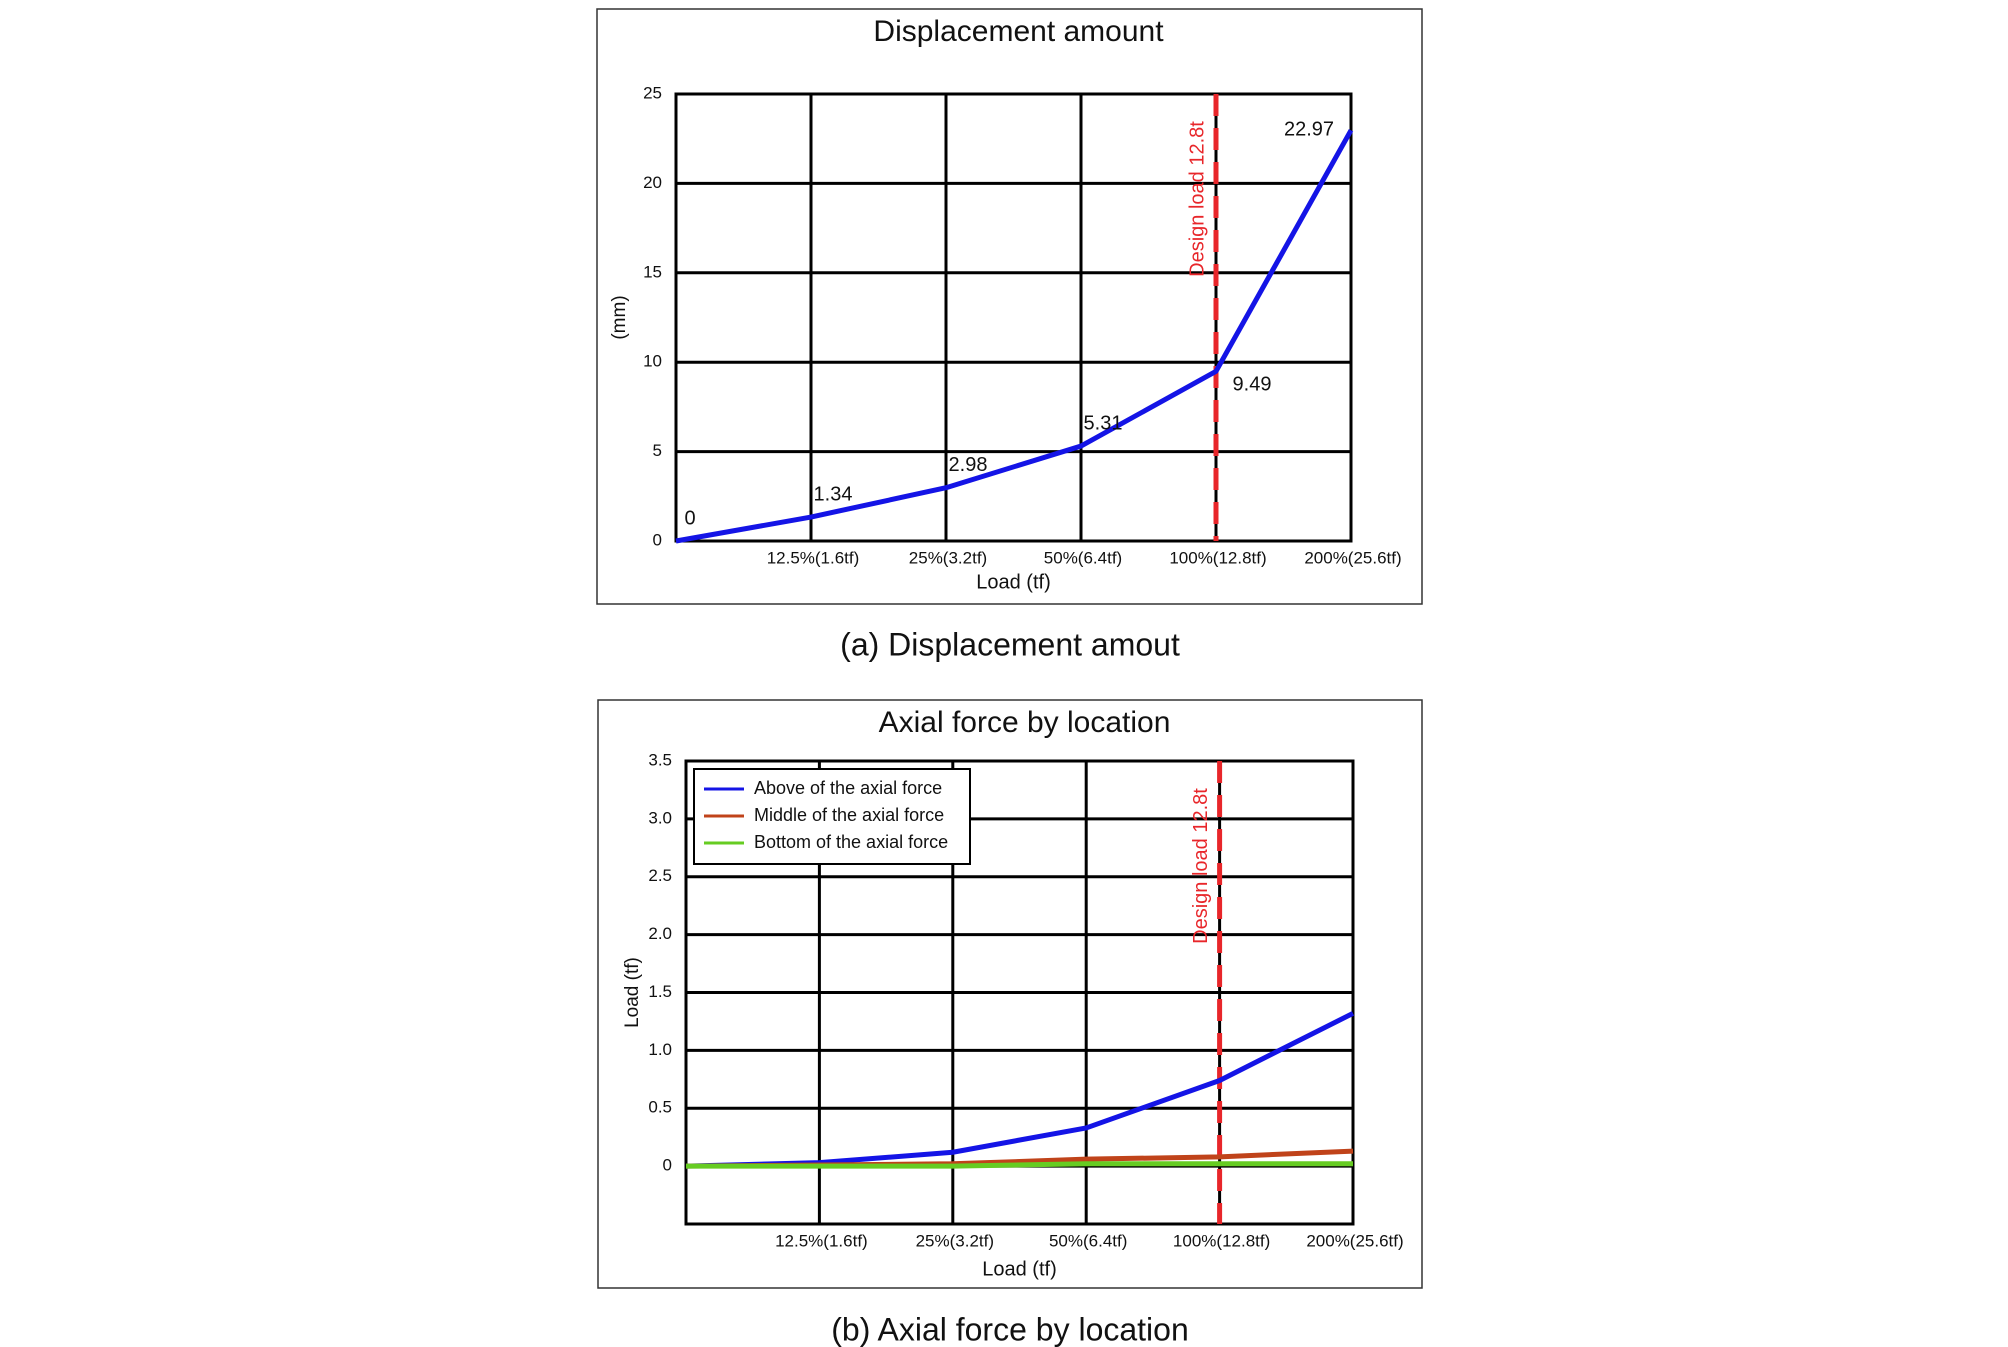 Image resolution: width=2008 pixels, height=1347 pixels. I want to click on y-tick-label: 2.0, so click(660, 933).